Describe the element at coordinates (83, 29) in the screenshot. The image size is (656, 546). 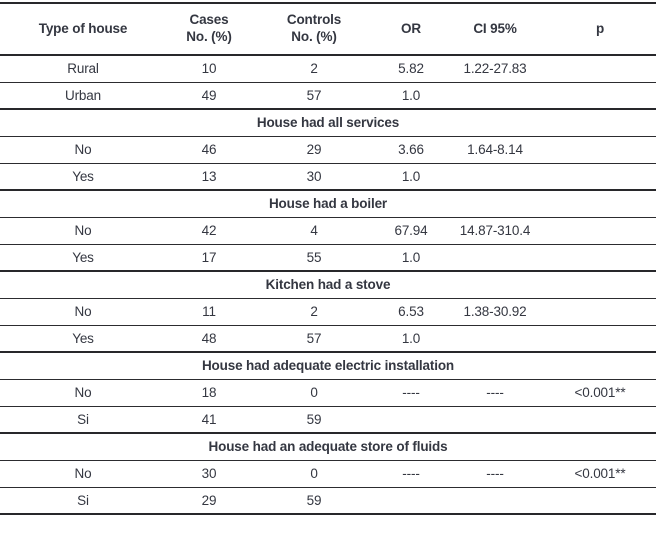
I see `column-header-type-of-house: Type of house` at that location.